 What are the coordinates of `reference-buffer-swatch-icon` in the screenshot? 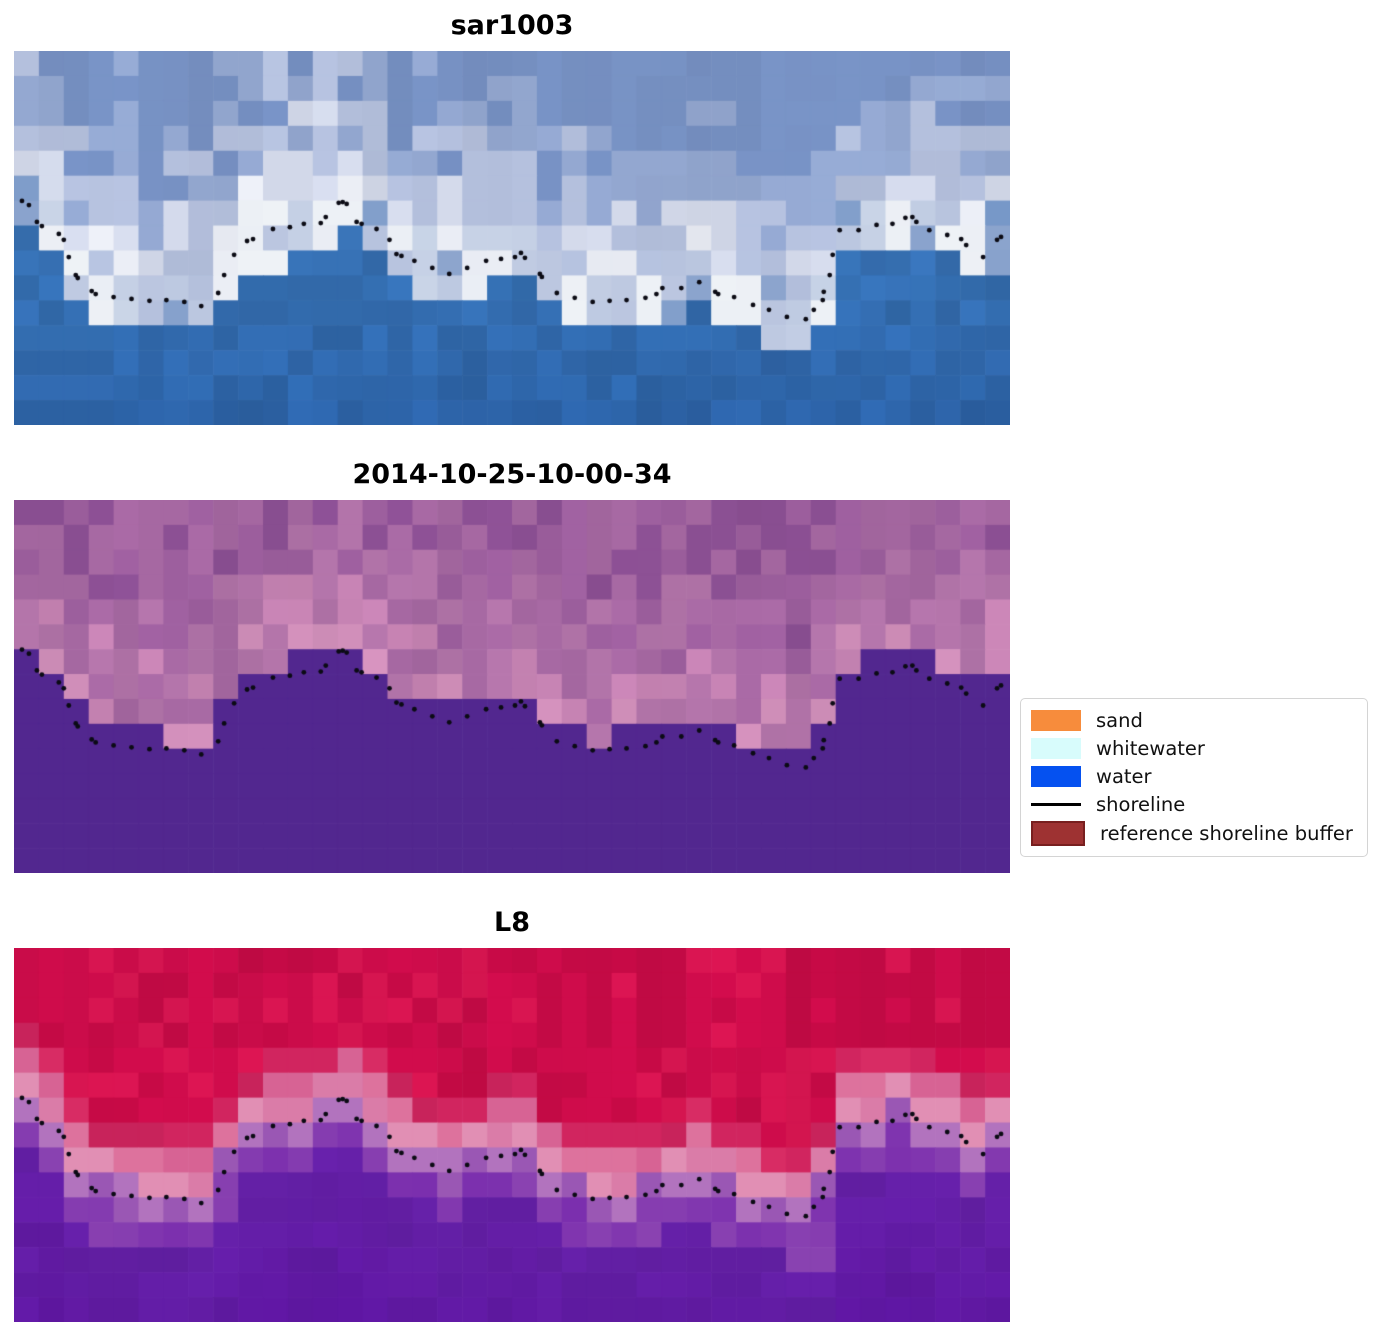 It's located at (1058, 834).